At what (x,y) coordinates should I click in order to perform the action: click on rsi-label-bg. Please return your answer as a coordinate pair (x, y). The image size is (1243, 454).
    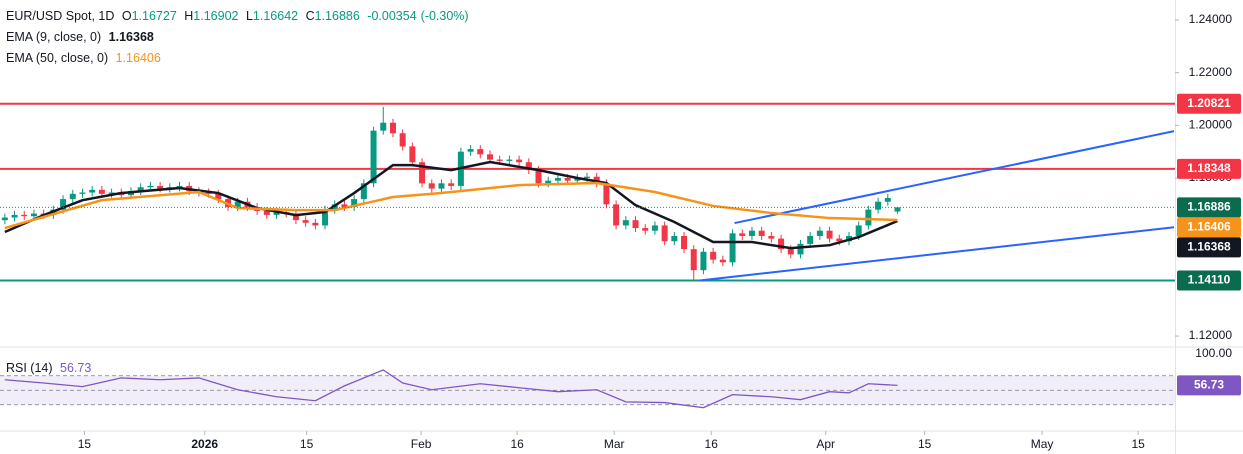
    Looking at the image, I should click on (1209, 385).